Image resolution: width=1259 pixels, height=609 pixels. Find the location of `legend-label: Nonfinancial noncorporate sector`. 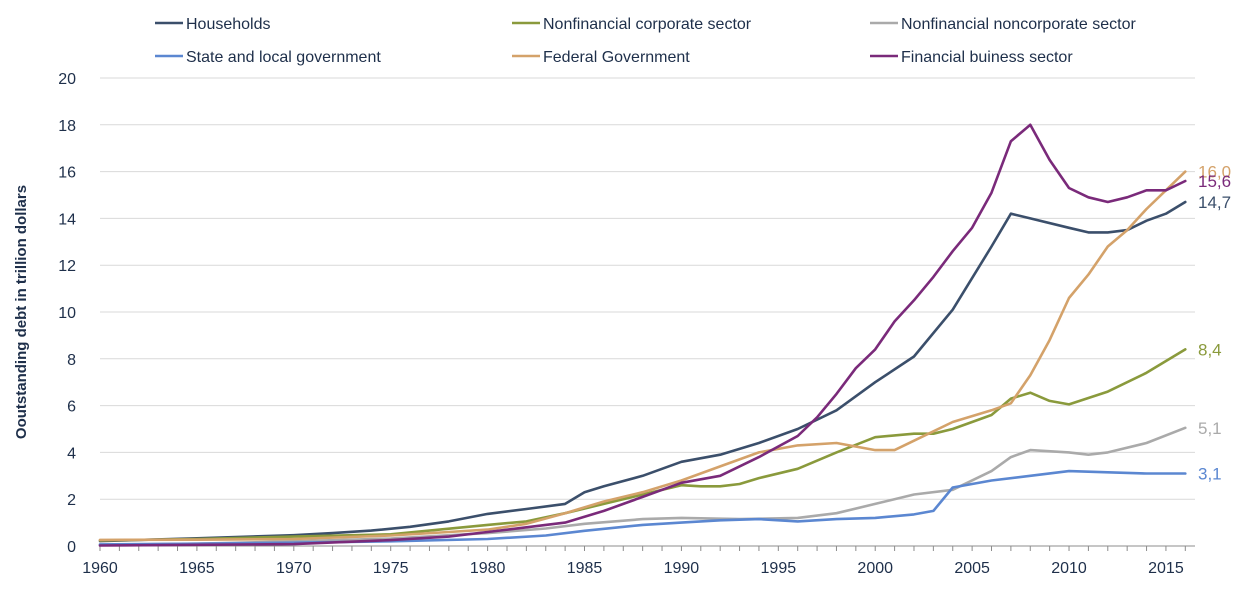

legend-label: Nonfinancial noncorporate sector is located at coordinates (1018, 24).